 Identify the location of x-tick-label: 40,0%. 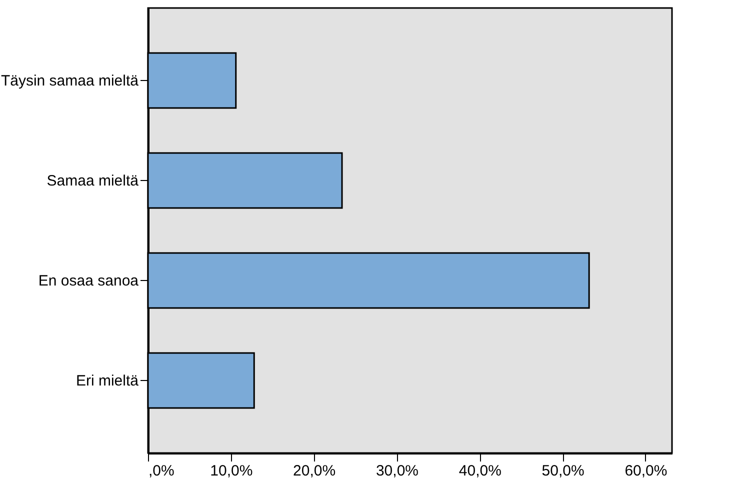
(480, 471).